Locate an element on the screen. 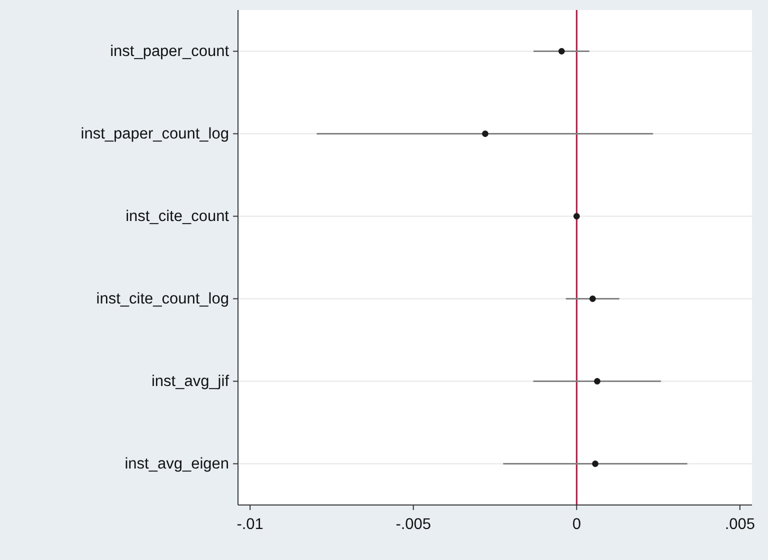  y-tick-label: inst_avg_jif is located at coordinates (190, 381).